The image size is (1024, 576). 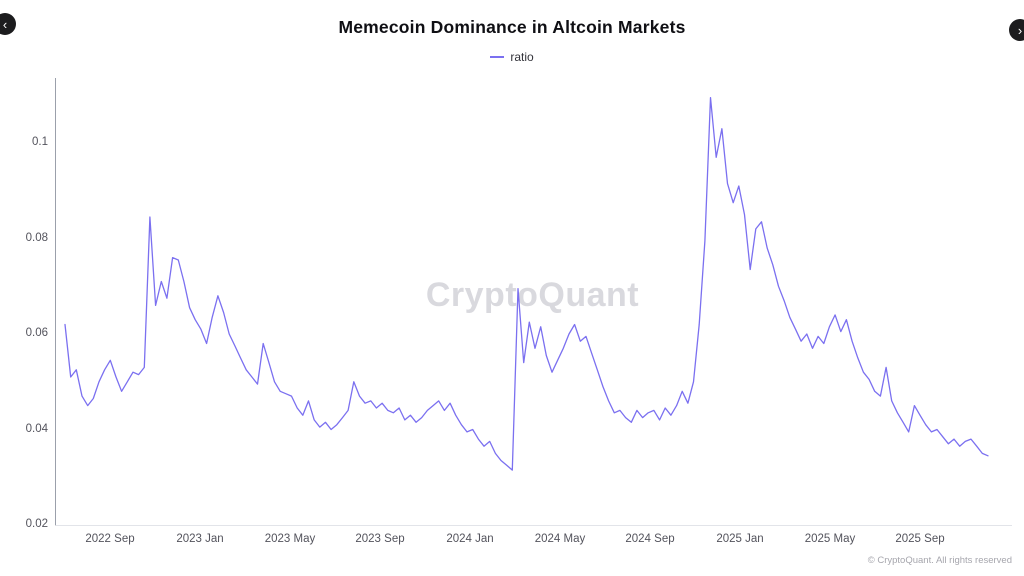 I want to click on y-tick-label: 0.1, so click(x=40, y=142).